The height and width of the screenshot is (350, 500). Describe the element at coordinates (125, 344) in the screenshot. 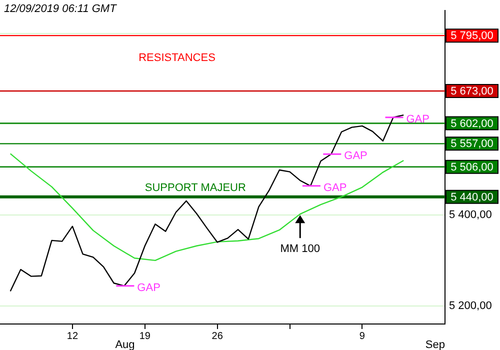

I see `text: Aug` at that location.